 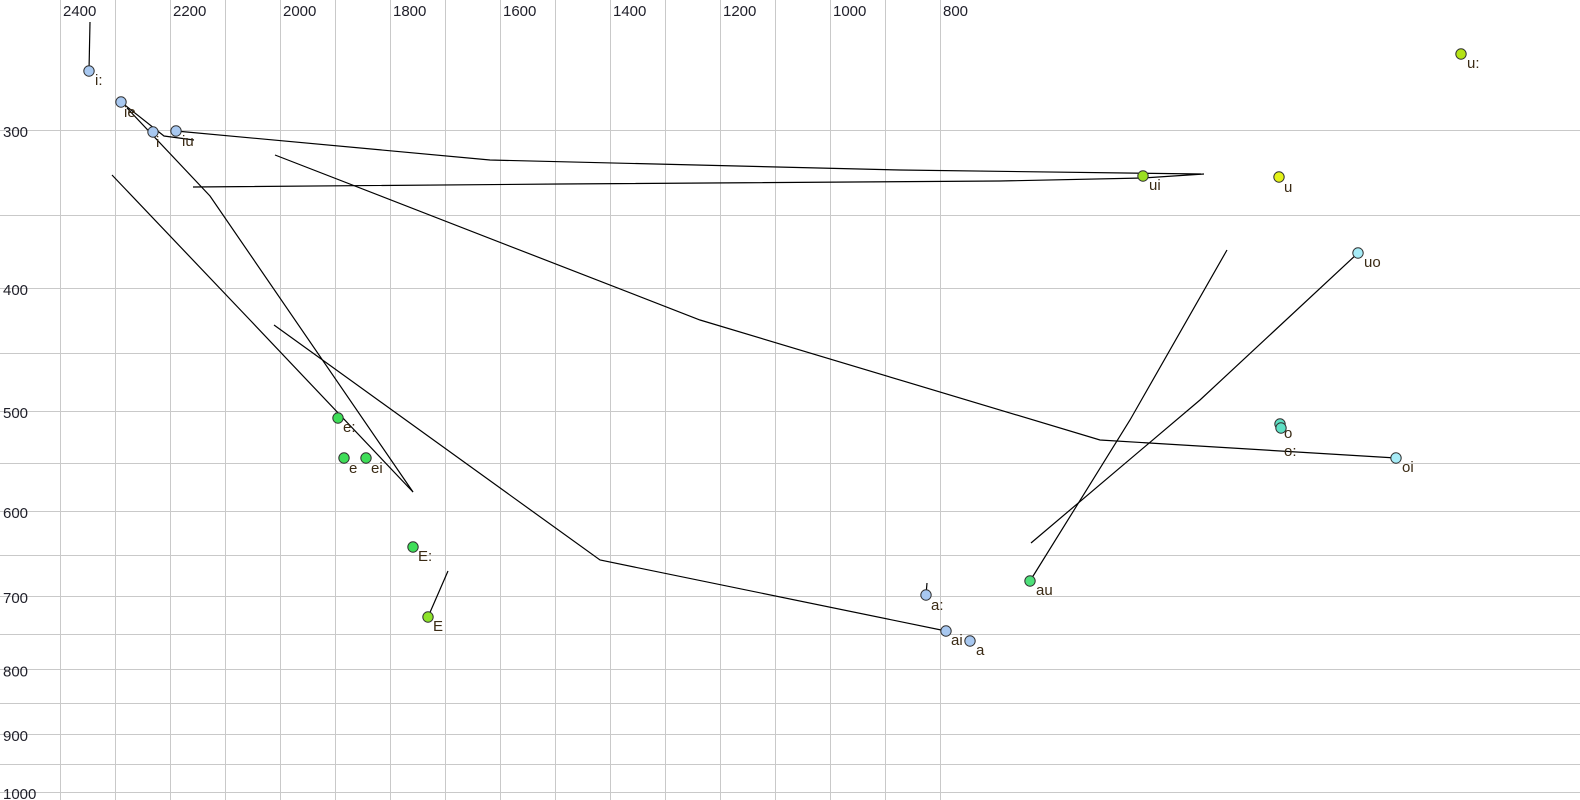 I want to click on data-point: E, so click(x=432, y=623).